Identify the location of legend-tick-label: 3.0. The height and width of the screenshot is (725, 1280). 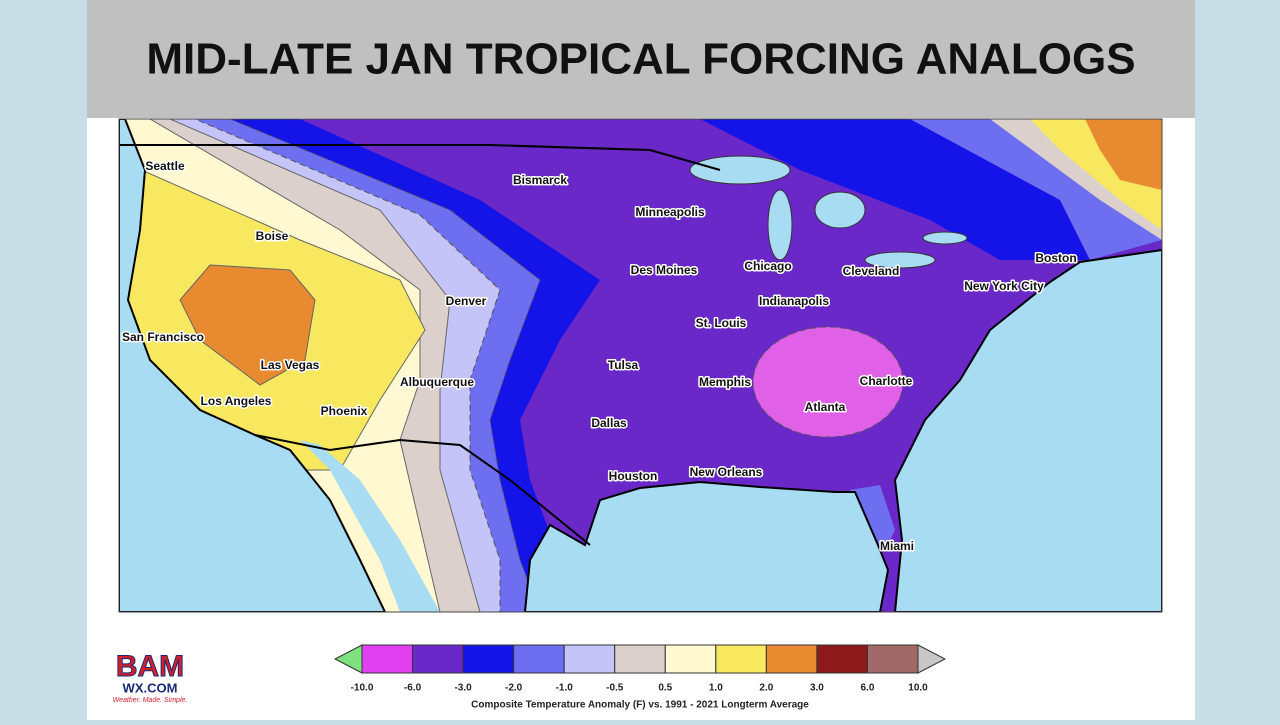
(817, 688).